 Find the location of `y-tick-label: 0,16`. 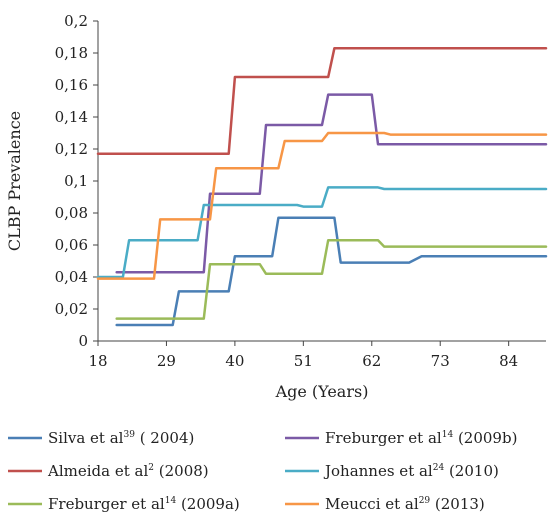

y-tick-label: 0,16 is located at coordinates (71, 85).